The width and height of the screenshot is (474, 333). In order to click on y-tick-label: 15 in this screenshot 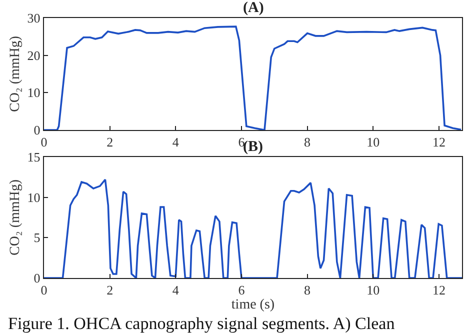, I will do `click(33, 157)`.